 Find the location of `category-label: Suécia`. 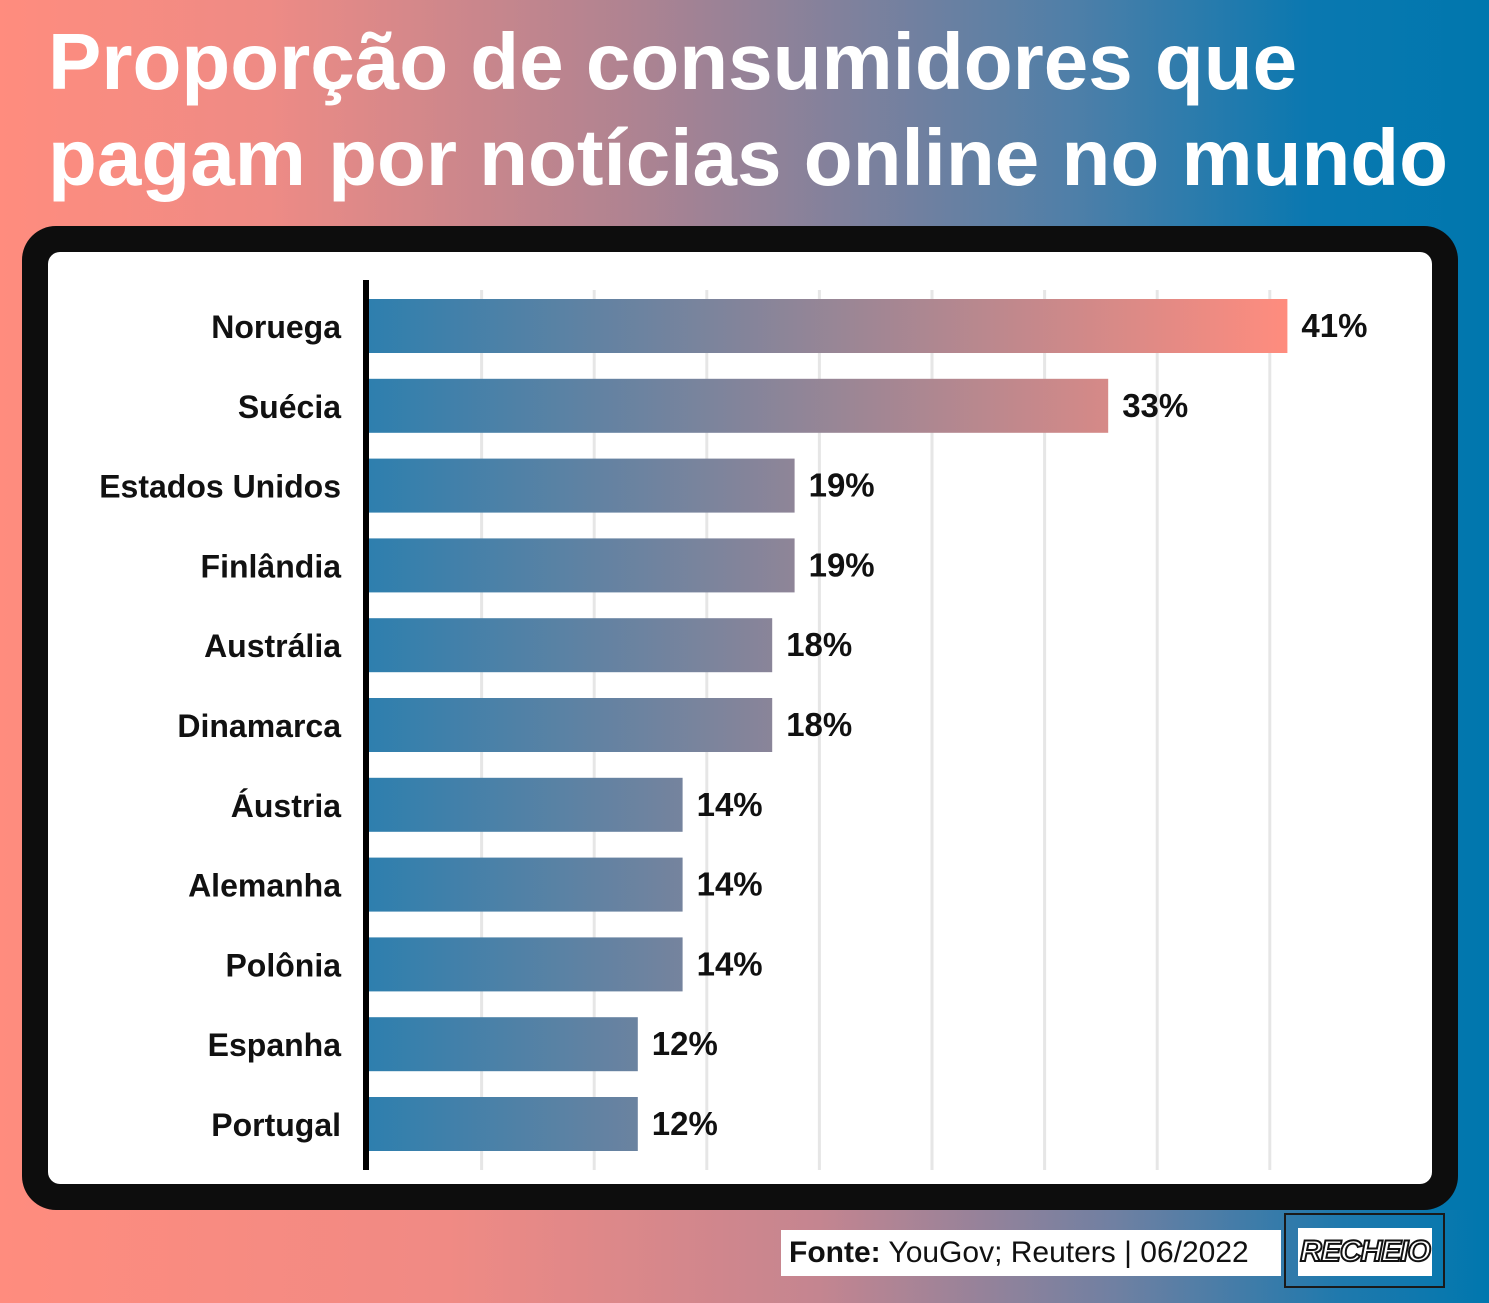

category-label: Suécia is located at coordinates (289, 407).